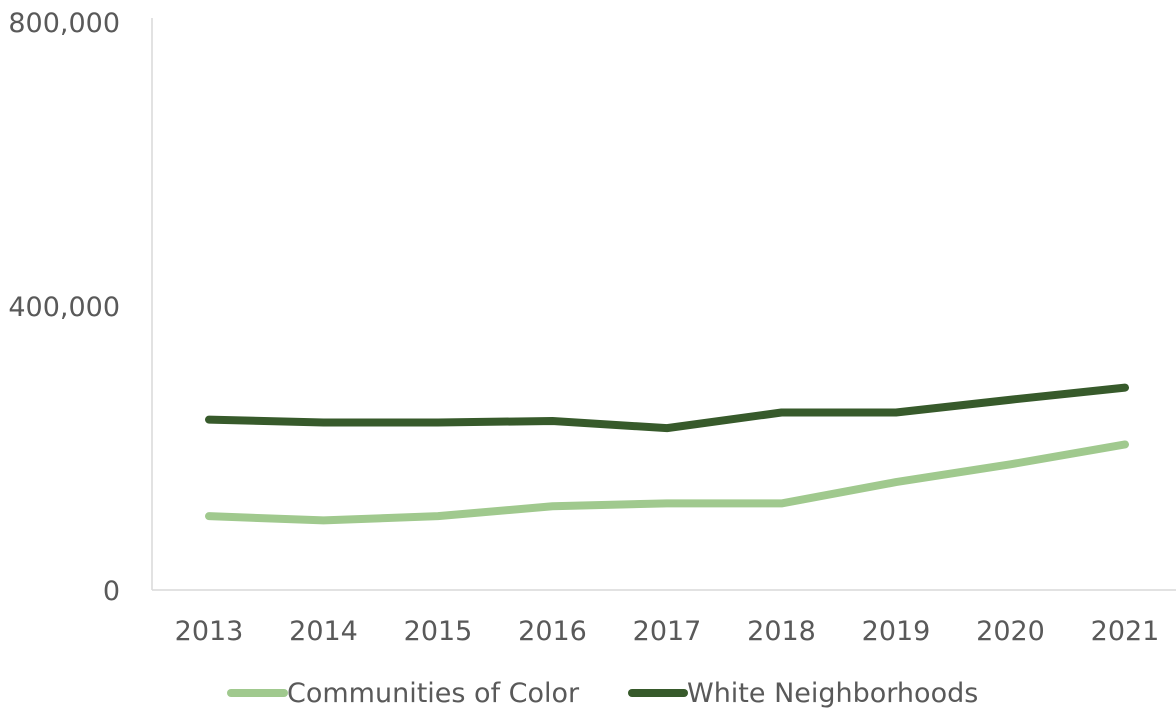 This screenshot has height=710, width=1176. Describe the element at coordinates (832, 693) in the screenshot. I see `legend-label-white-neighborhoods: White Neighborhoods` at that location.